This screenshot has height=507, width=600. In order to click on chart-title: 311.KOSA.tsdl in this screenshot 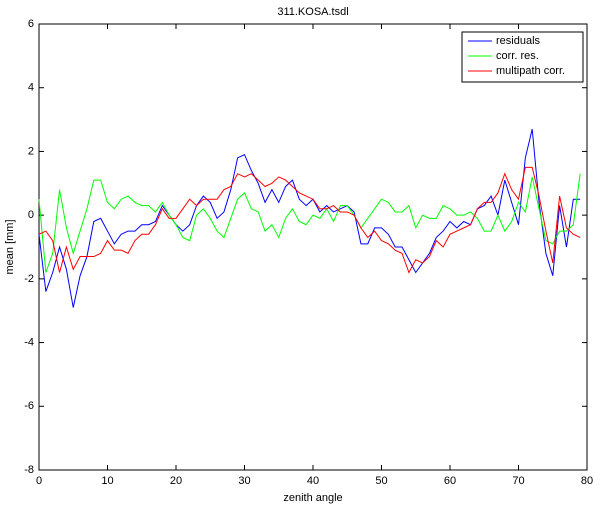, I will do `click(312, 12)`.